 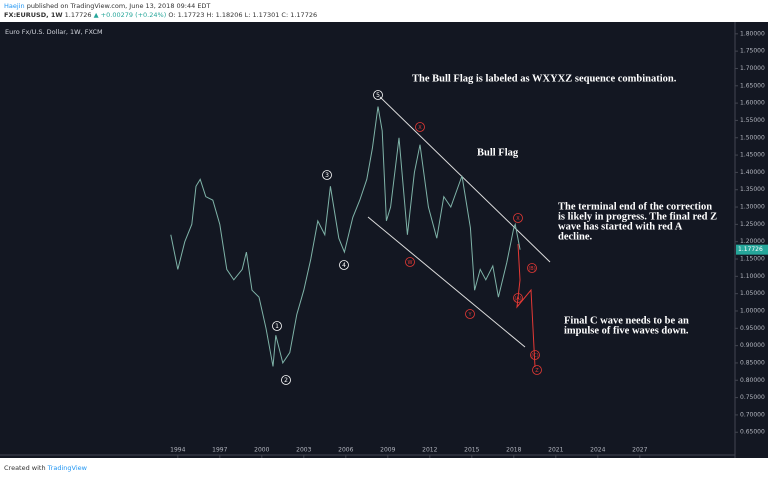 What do you see at coordinates (575, 236) in the screenshot?
I see `annotation: decline.` at bounding box center [575, 236].